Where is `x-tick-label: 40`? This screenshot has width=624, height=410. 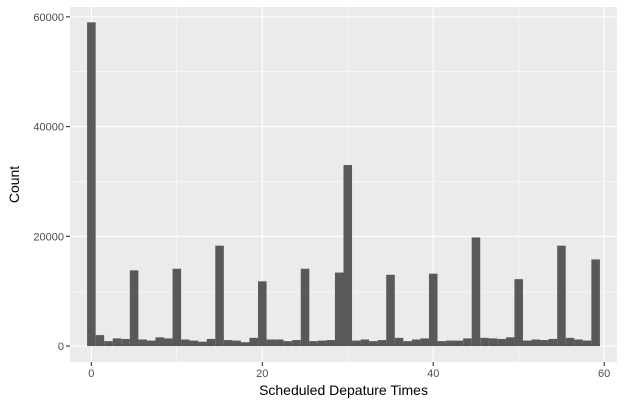
x-tick-label: 40 is located at coordinates (433, 374).